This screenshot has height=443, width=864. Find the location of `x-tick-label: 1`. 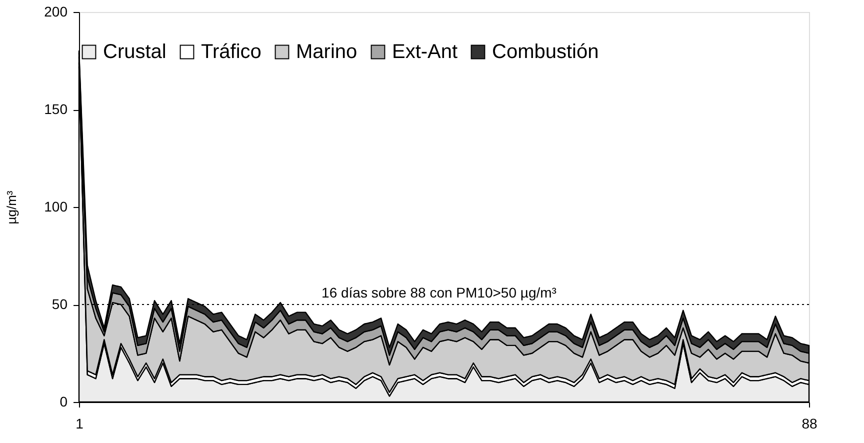

x-tick-label: 1 is located at coordinates (80, 424).